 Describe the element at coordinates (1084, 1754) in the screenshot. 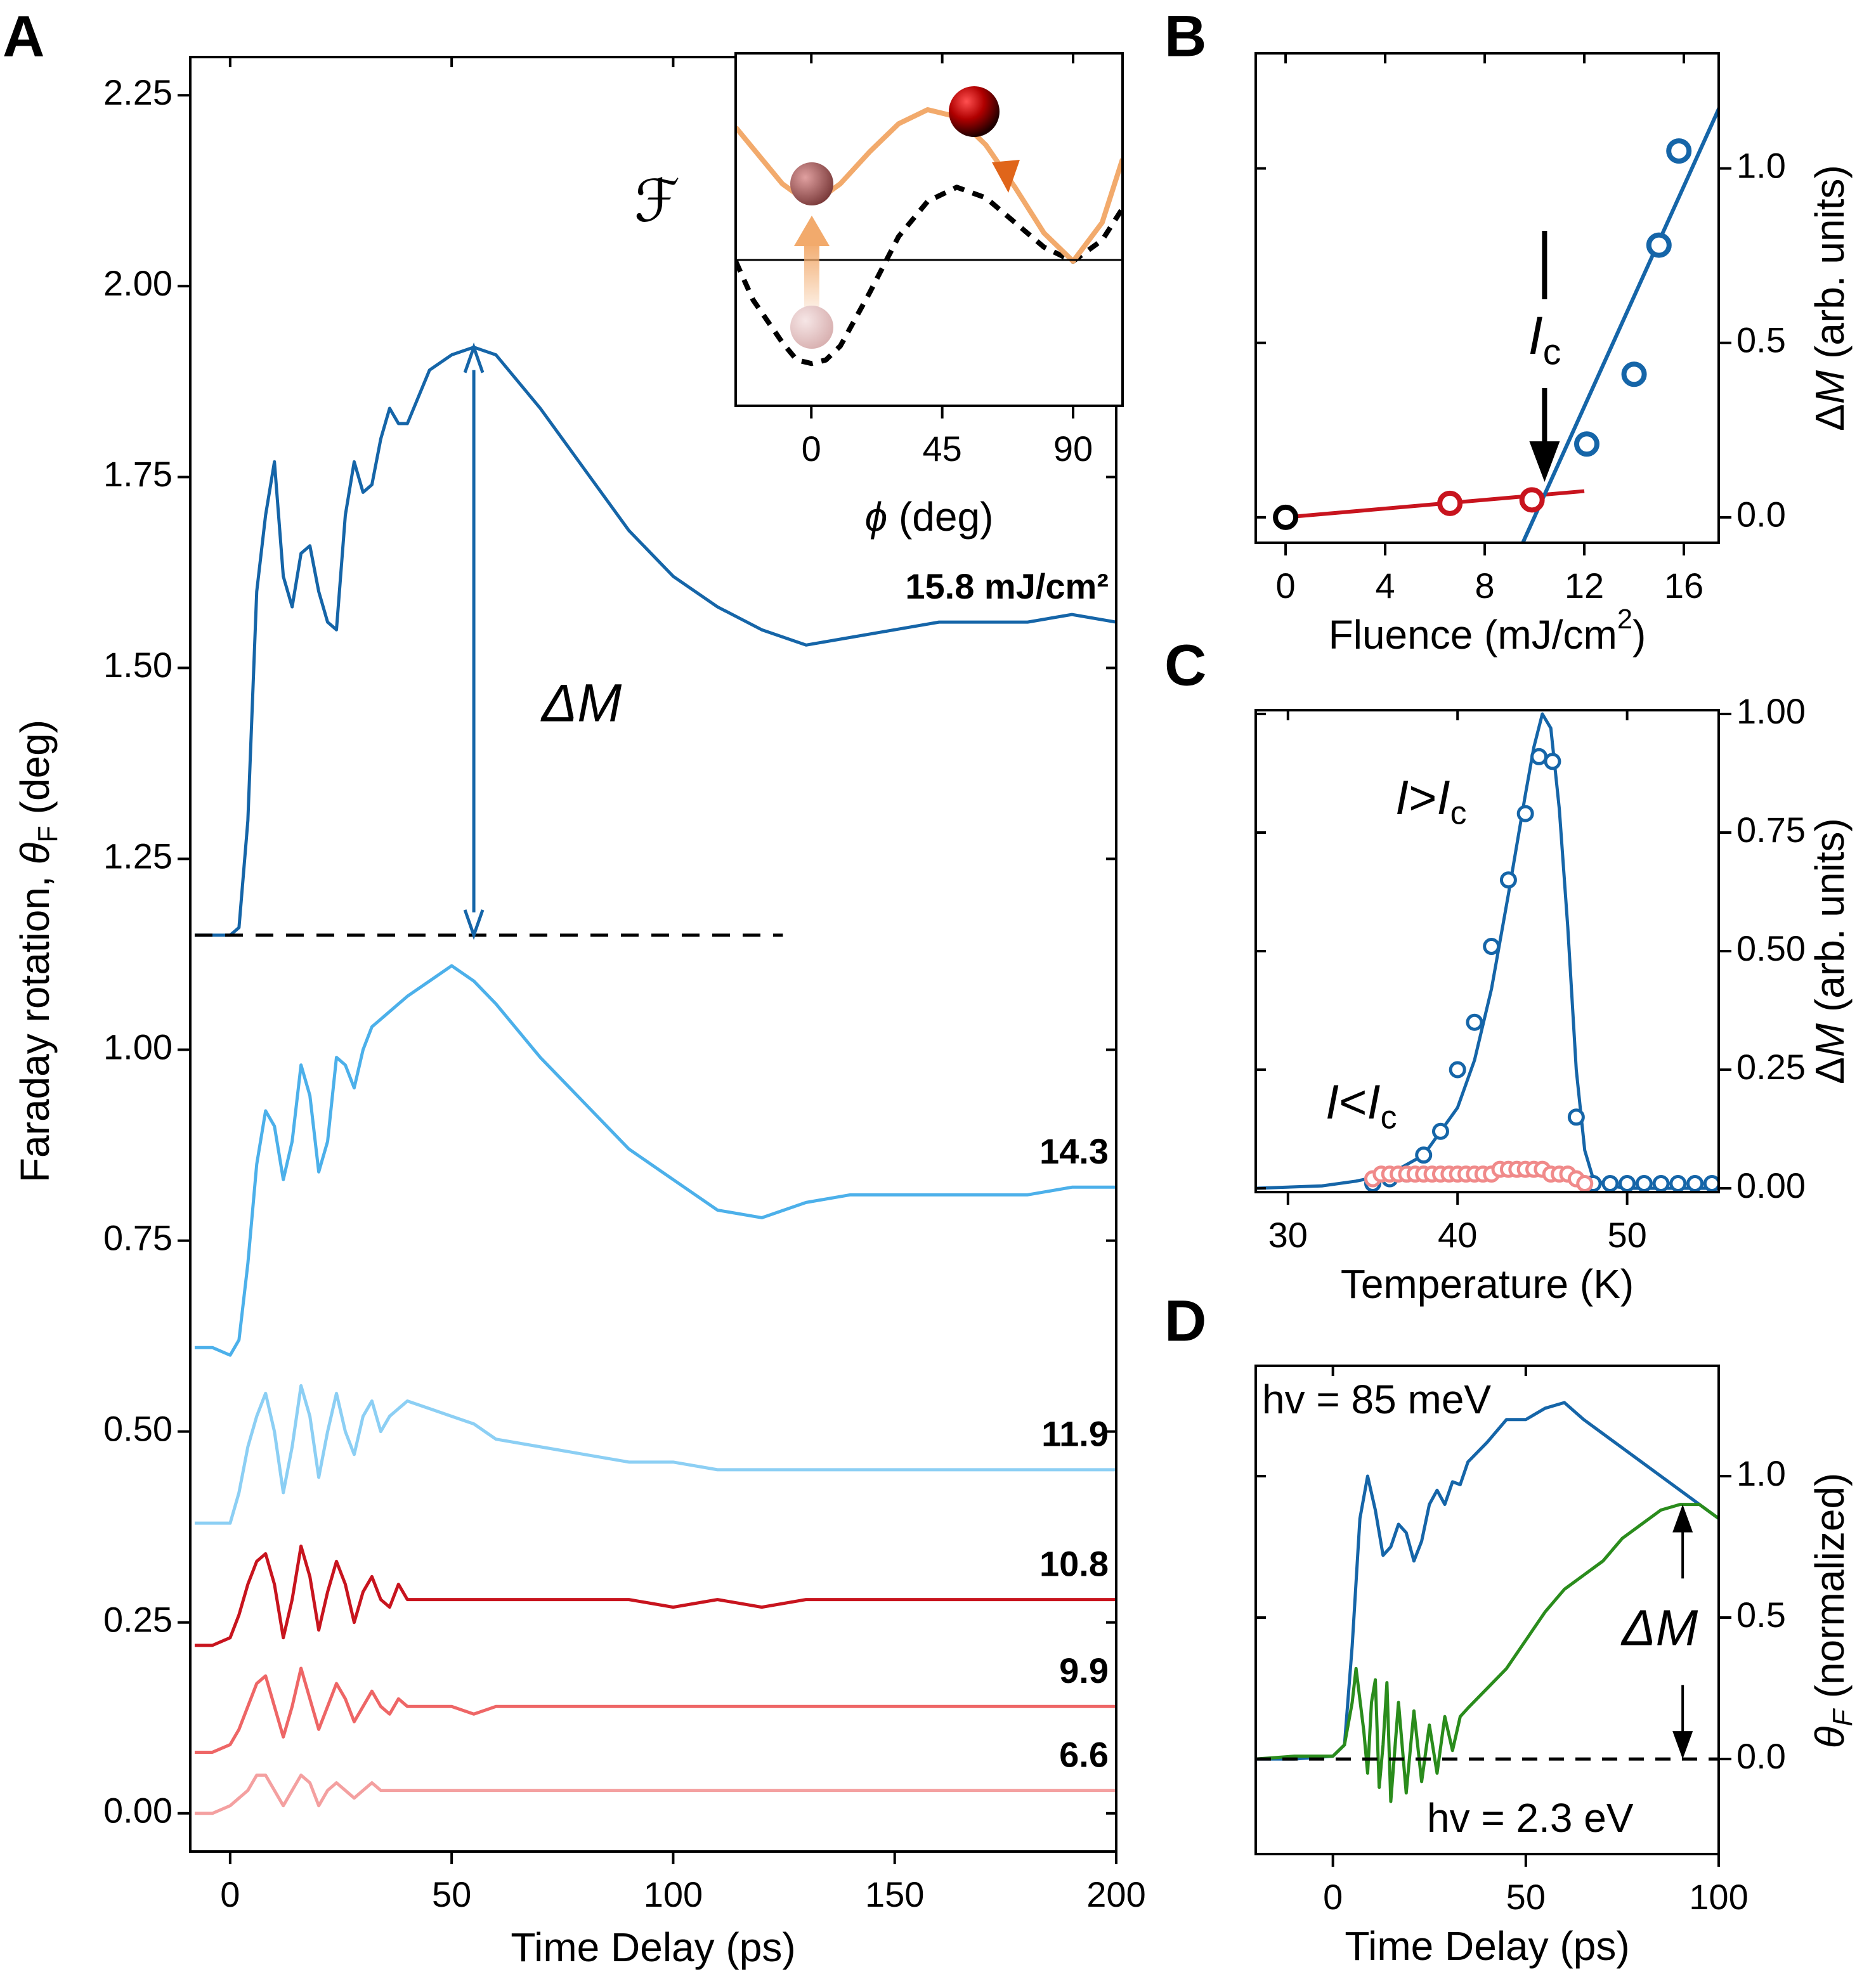

I see `series-label: 6.6` at that location.